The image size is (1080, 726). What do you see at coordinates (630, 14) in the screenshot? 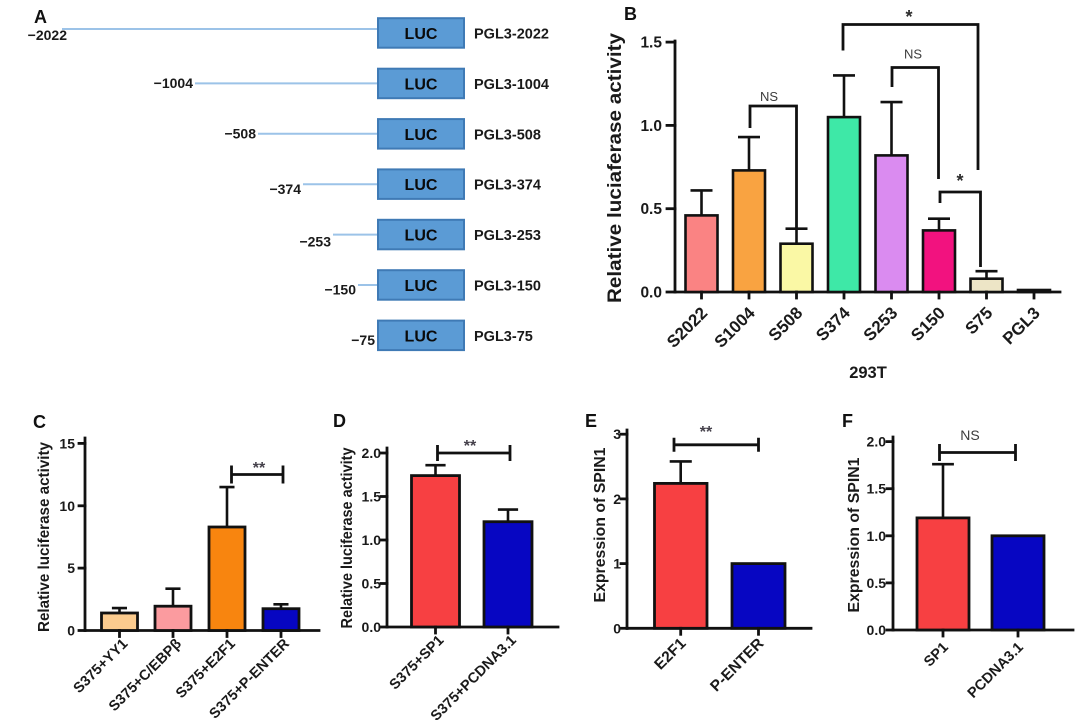
I see `svg-text: B` at bounding box center [630, 14].